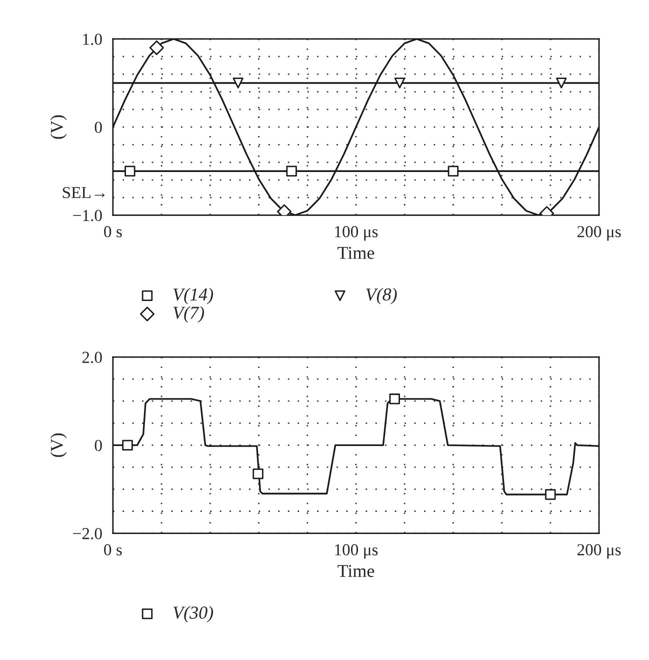  I want to click on y-tick-label: 1.0, so click(92, 39).